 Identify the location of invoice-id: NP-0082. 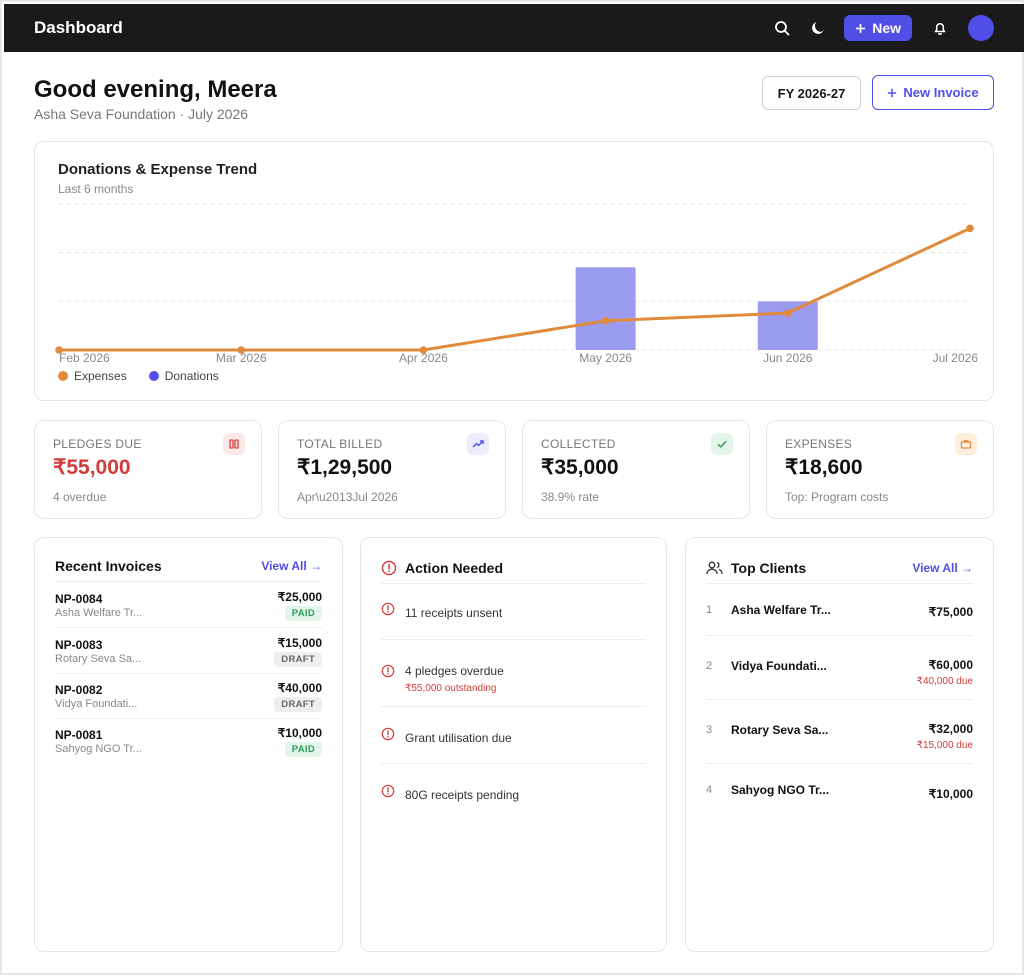
(79, 690).